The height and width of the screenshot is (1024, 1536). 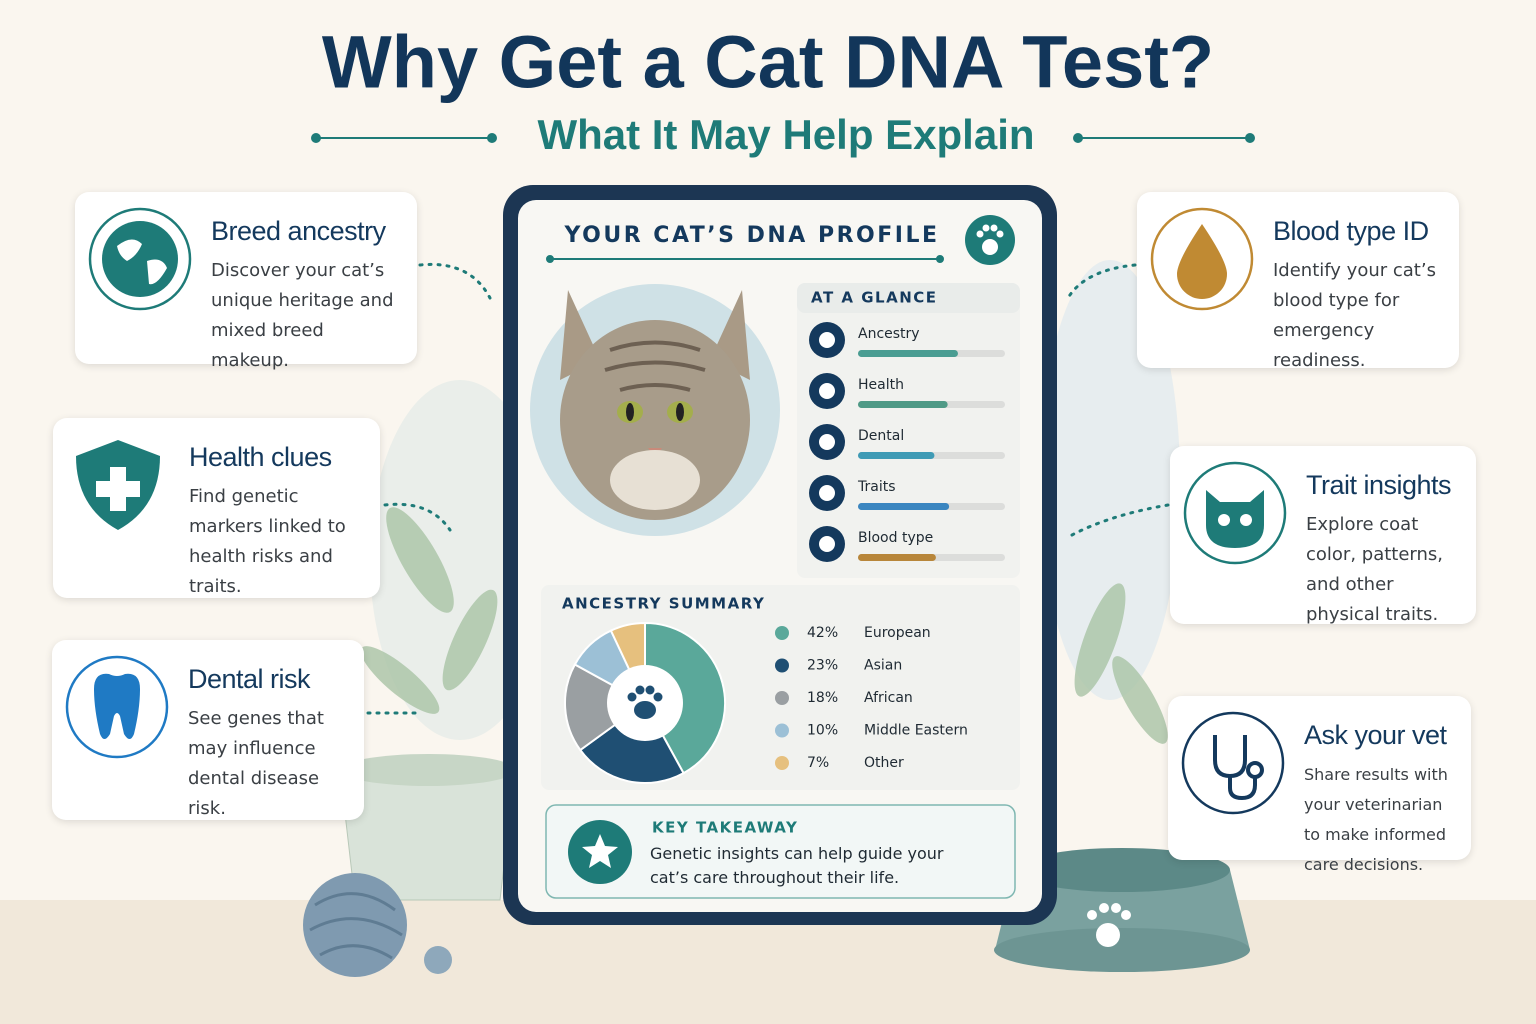 What do you see at coordinates (1375, 735) in the screenshot?
I see `card-title: Ask your vet` at bounding box center [1375, 735].